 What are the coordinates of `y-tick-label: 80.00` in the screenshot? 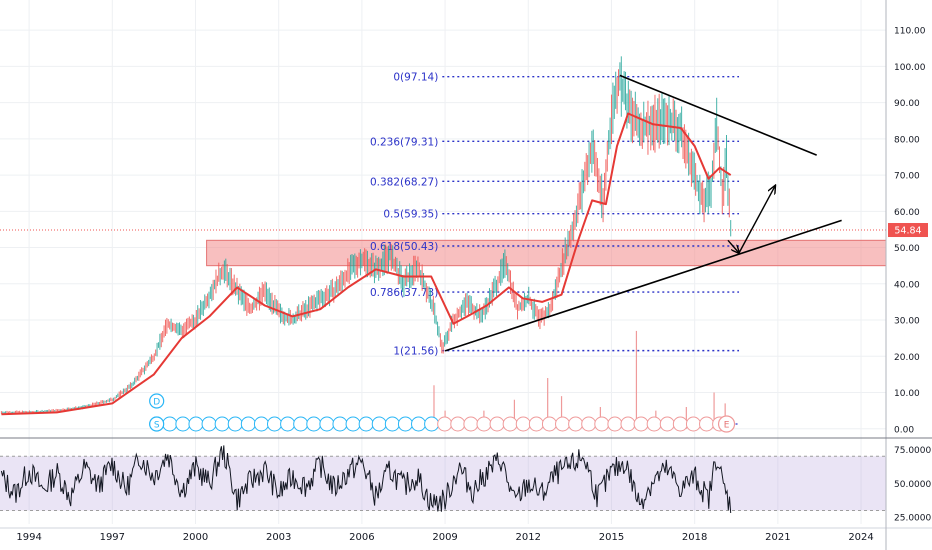 It's located at (907, 140).